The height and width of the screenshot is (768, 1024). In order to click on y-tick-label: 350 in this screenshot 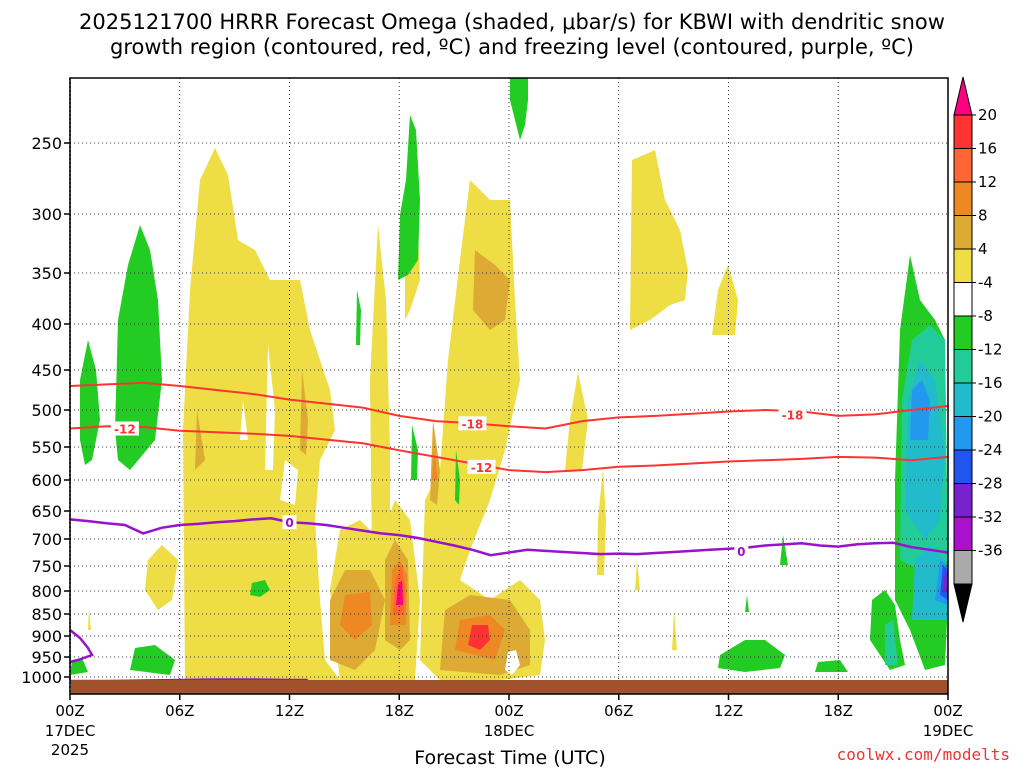, I will do `click(46, 273)`.